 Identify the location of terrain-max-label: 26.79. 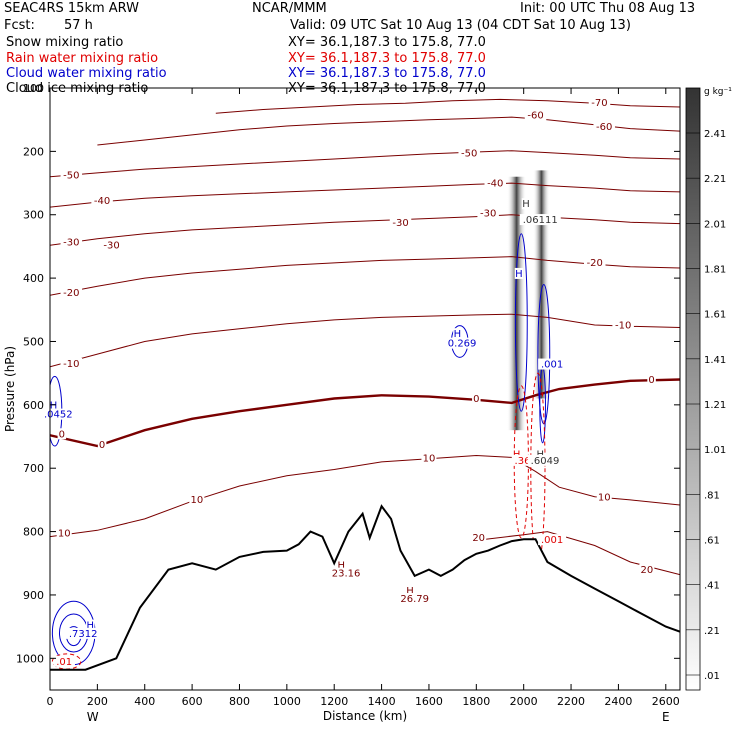
(414, 599).